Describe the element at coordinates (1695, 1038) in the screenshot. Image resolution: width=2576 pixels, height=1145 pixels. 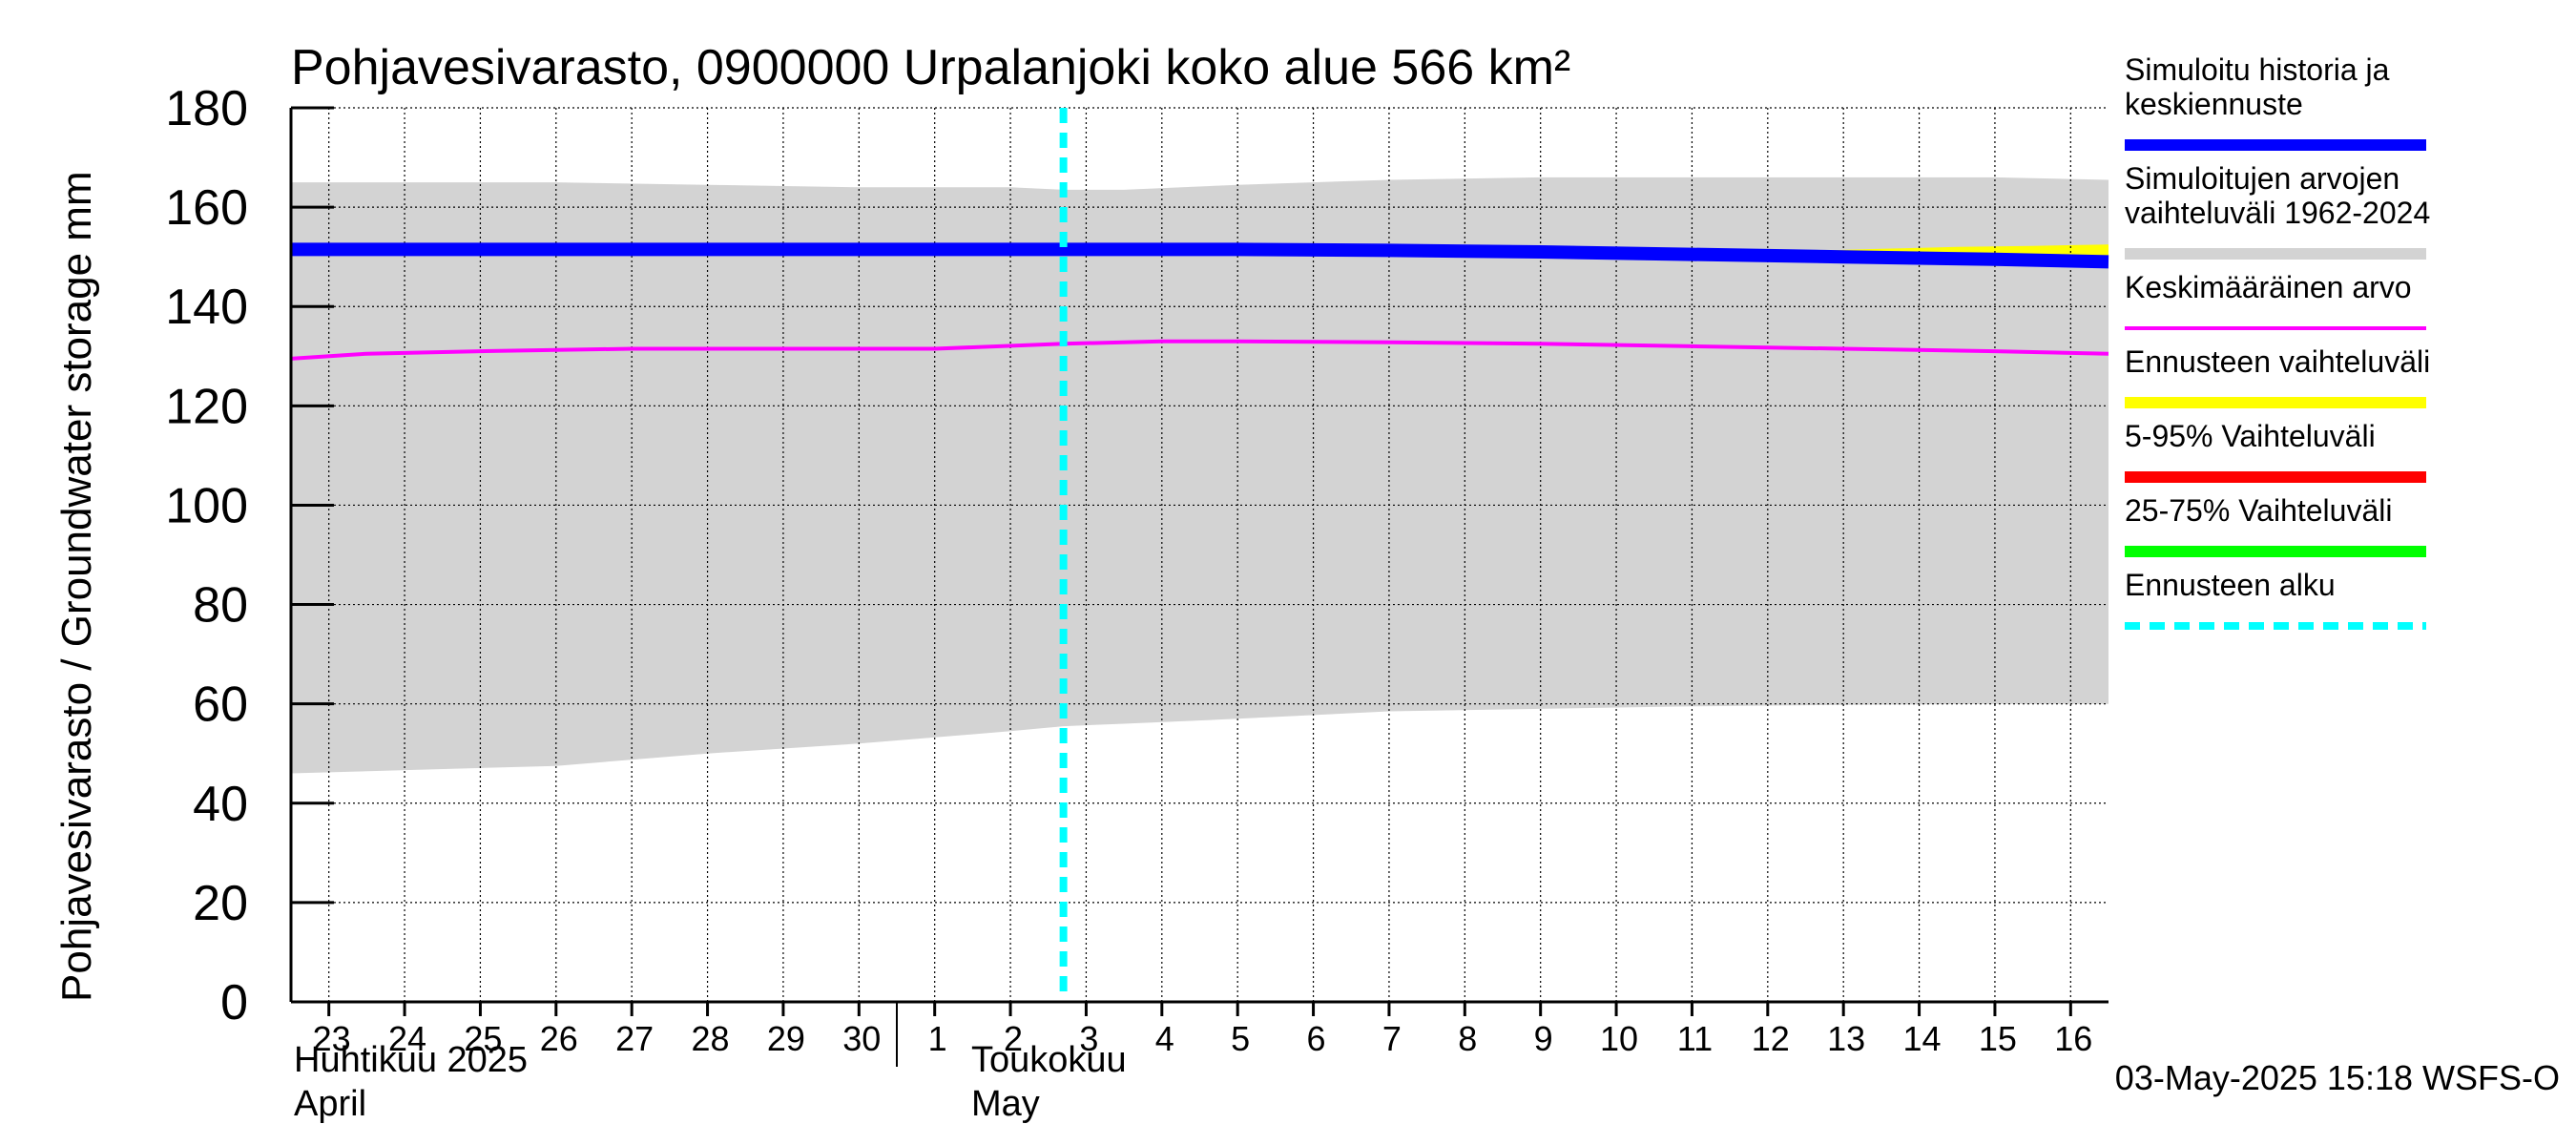
I see `x-tick-label: 11` at that location.